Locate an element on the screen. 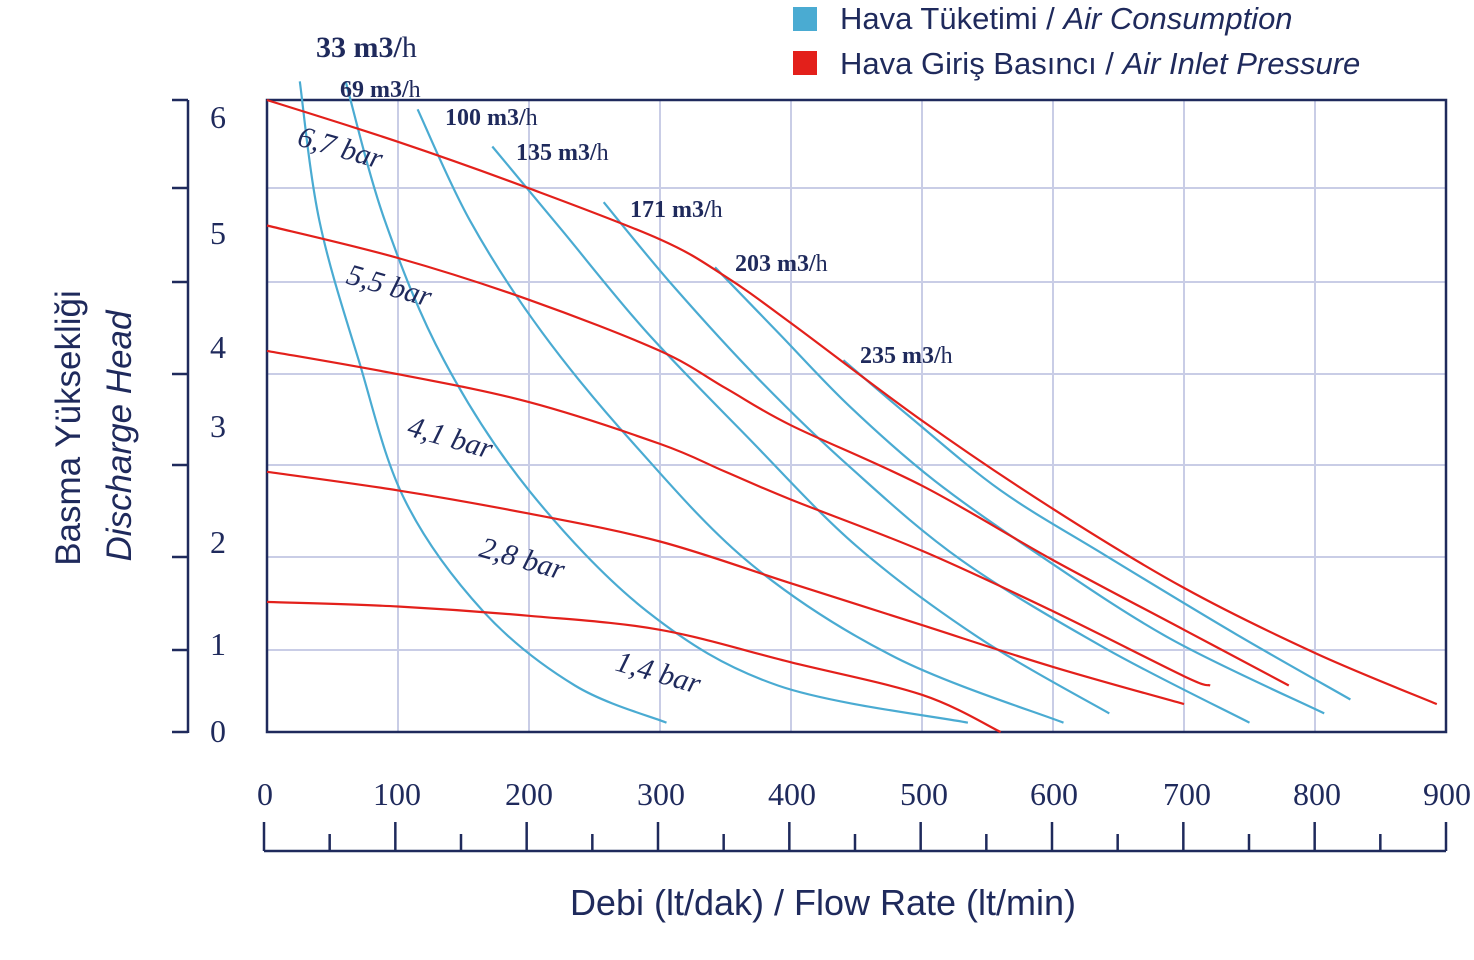  x-tick-label: 100 is located at coordinates (397, 794).